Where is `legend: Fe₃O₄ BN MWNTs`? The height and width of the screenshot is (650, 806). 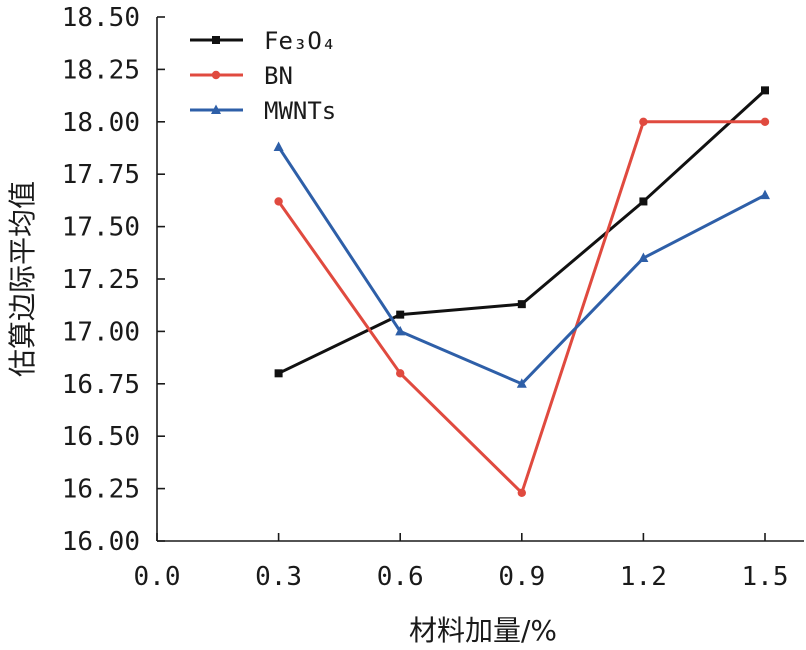 legend: Fe₃O₄ BN MWNTs is located at coordinates (263, 76).